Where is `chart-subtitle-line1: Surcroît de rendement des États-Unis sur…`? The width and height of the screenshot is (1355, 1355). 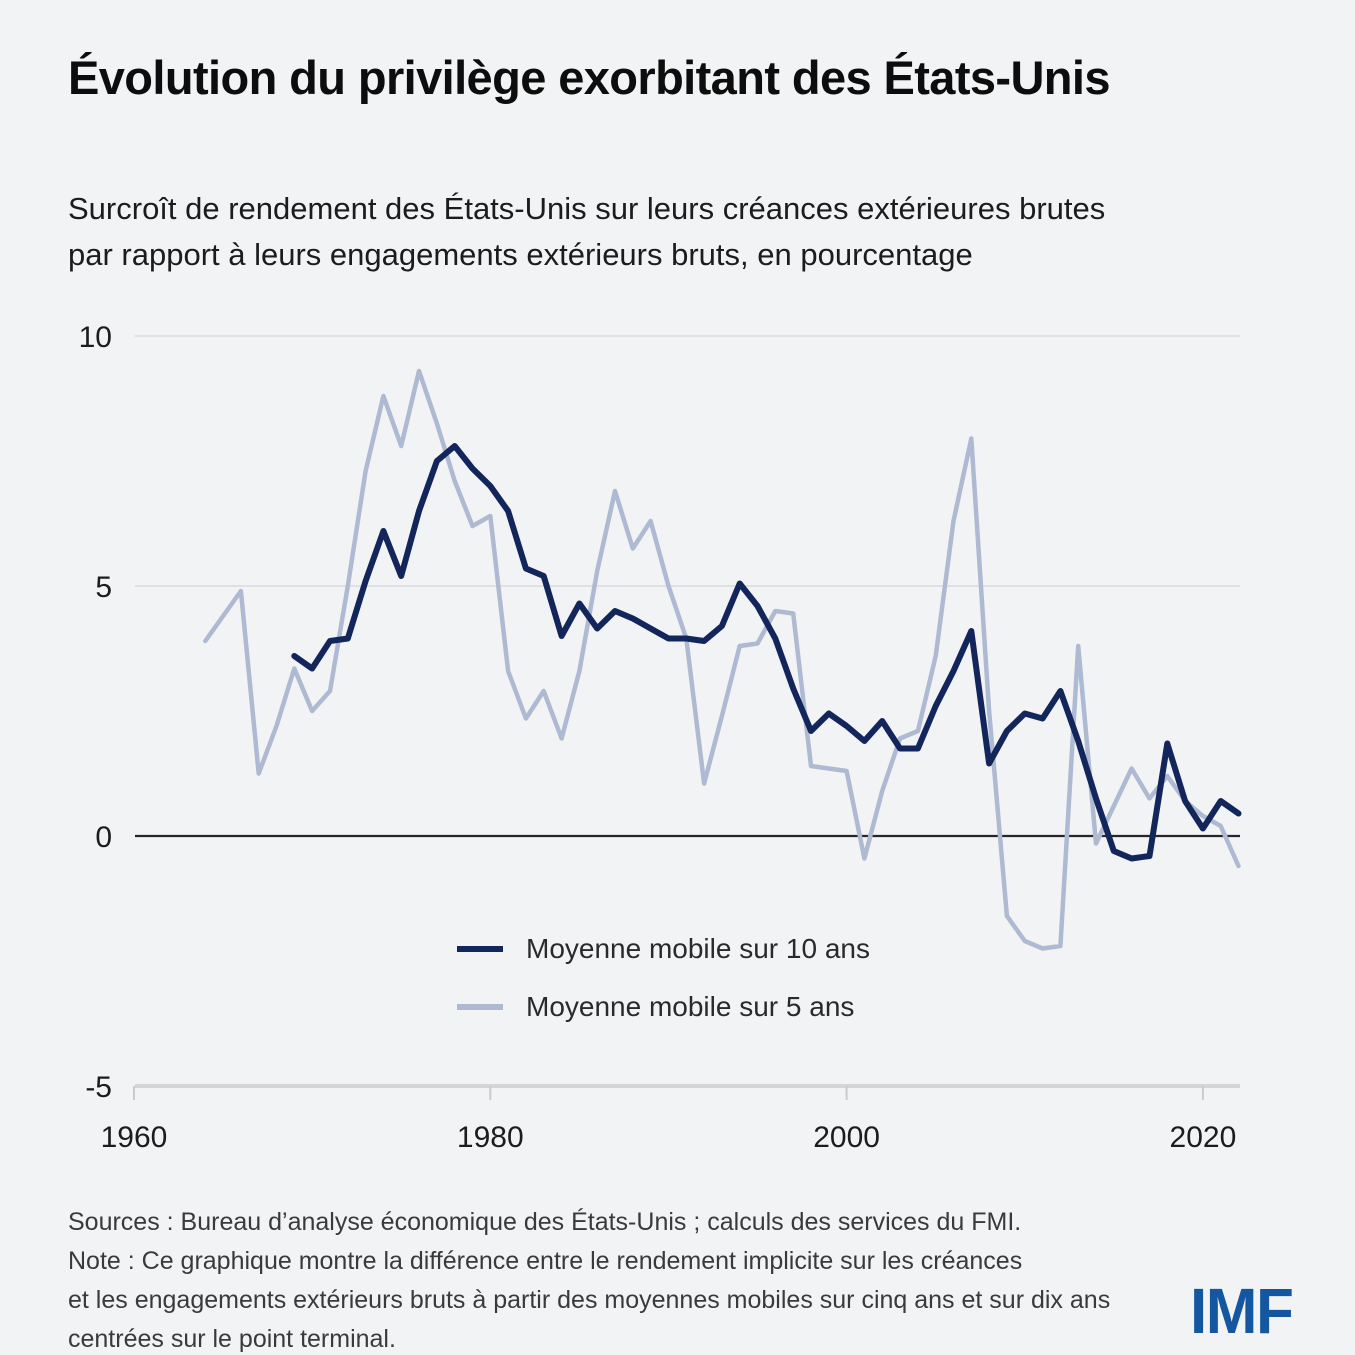
chart-subtitle-line1: Surcroît de rendement des États-Unis sur… is located at coordinates (587, 208).